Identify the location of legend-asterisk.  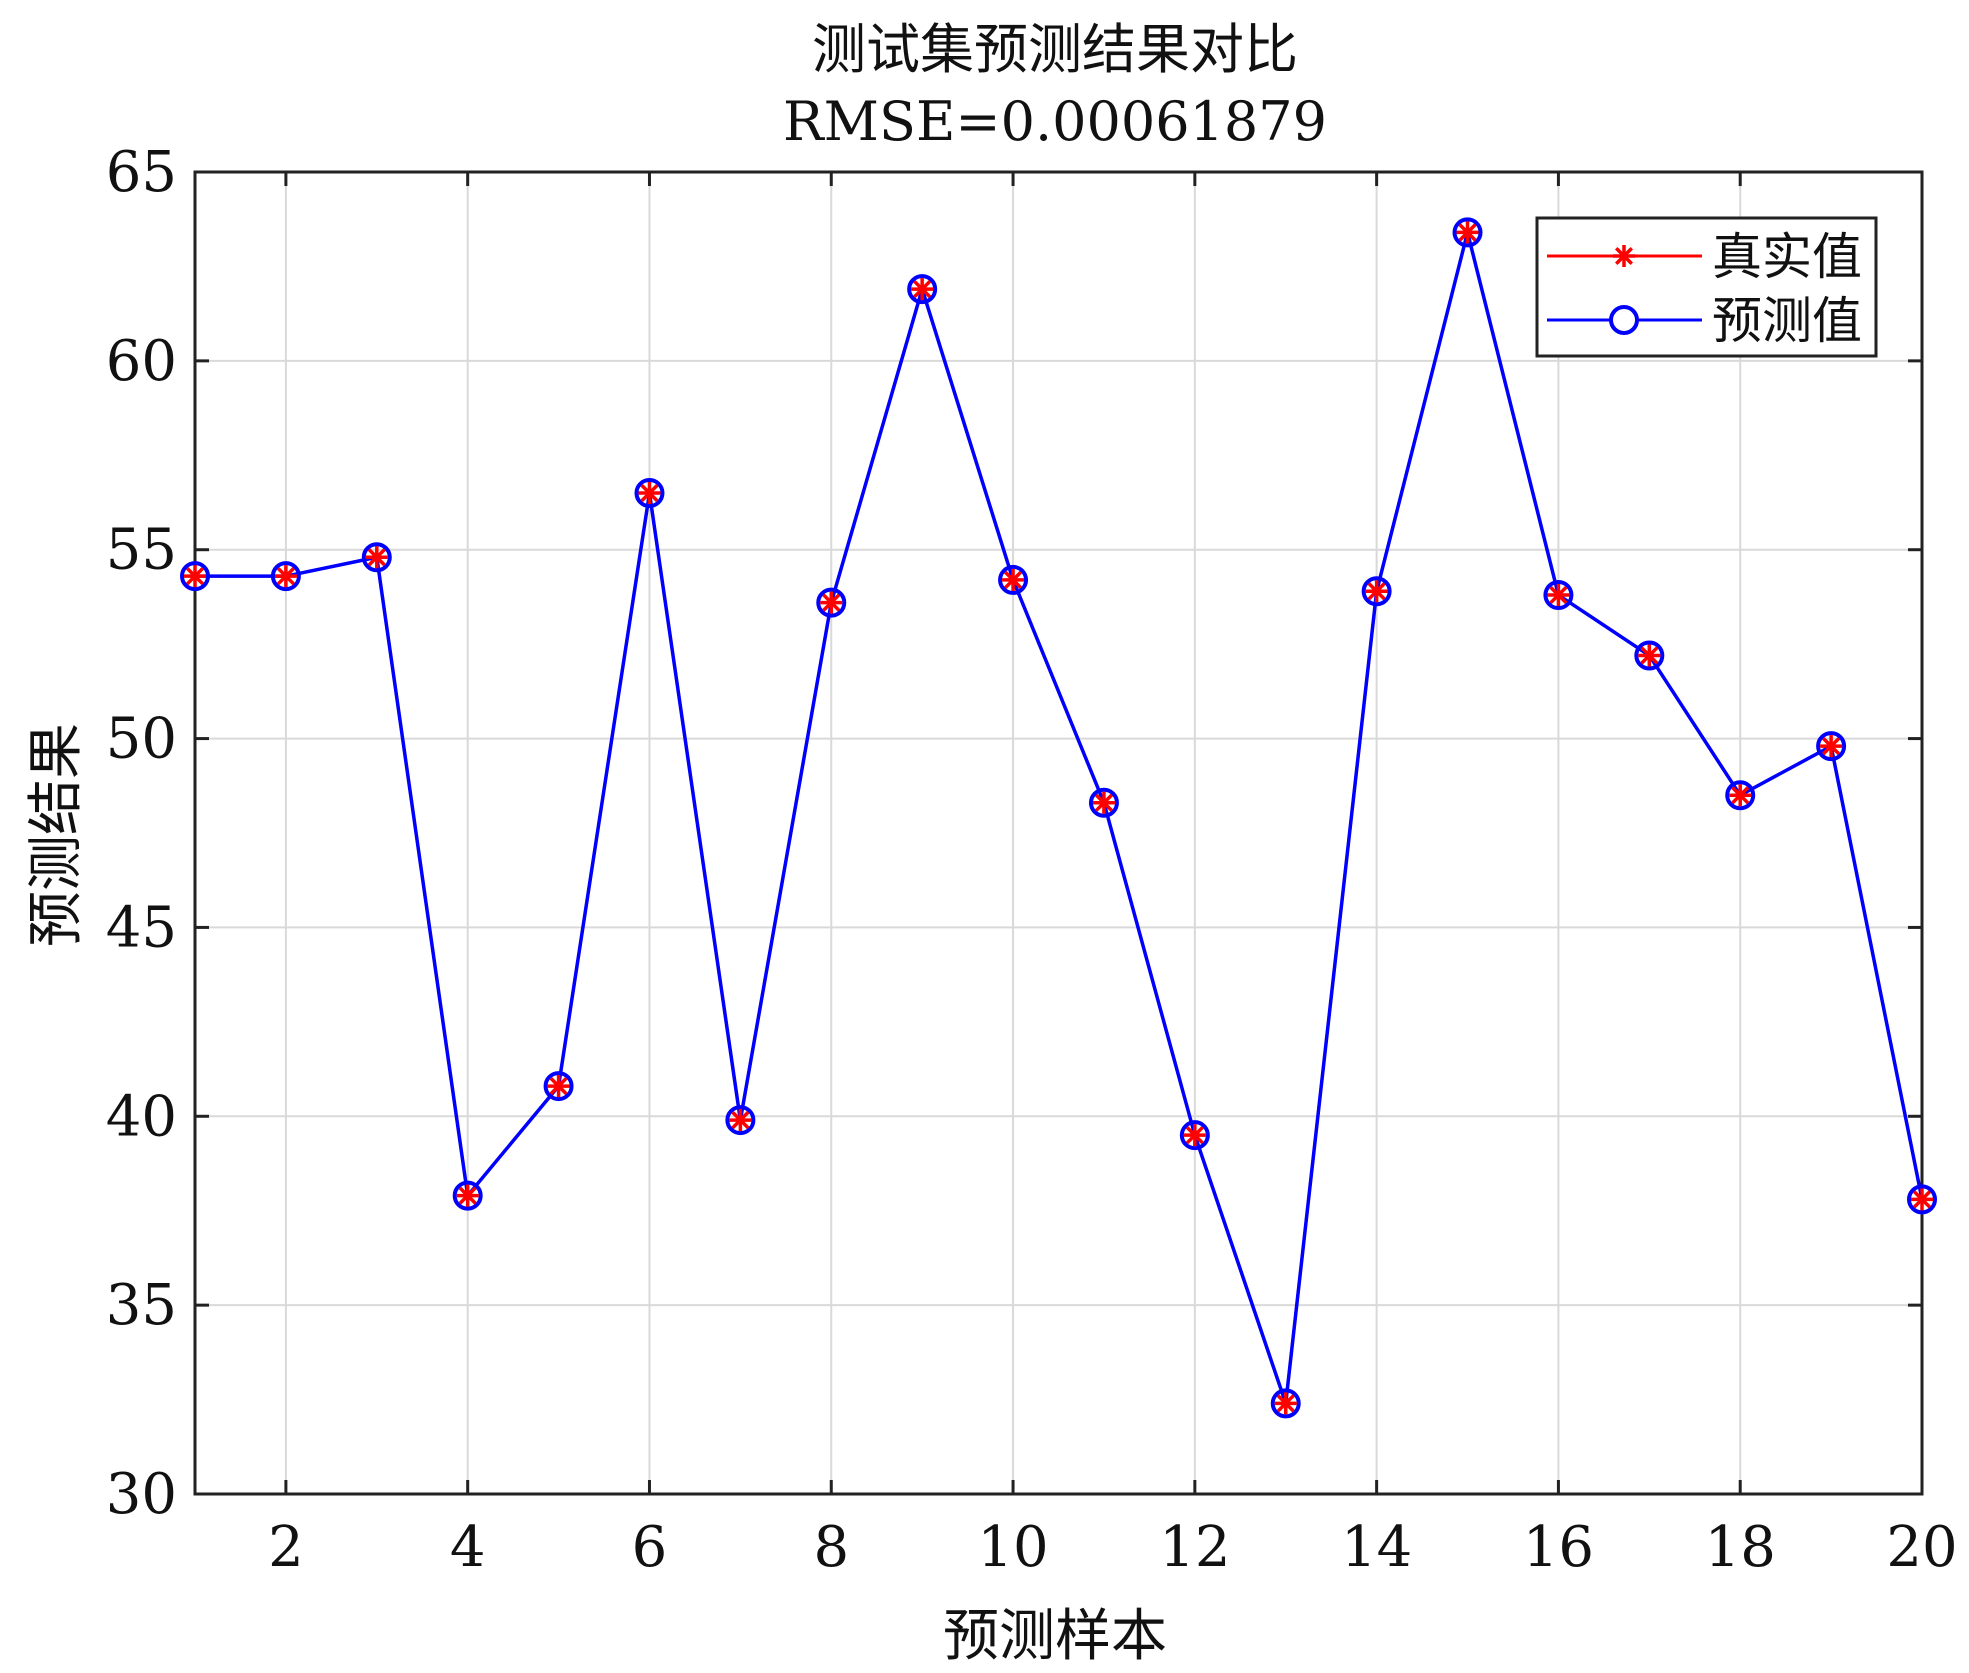
(1624, 256).